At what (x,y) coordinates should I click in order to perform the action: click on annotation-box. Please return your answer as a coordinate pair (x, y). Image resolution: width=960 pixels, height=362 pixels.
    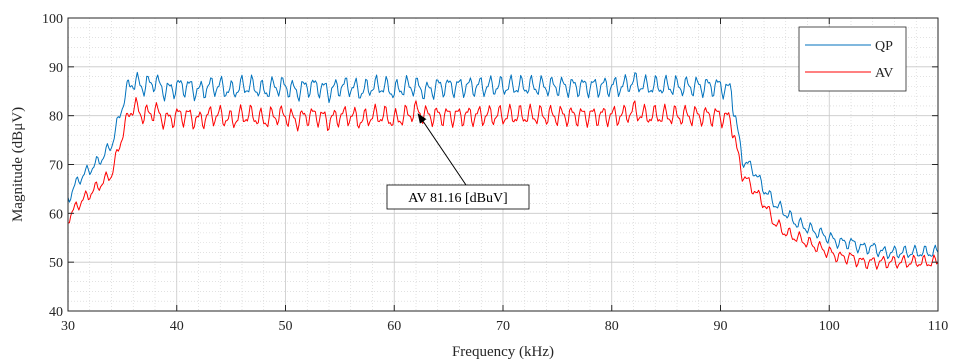
    Looking at the image, I should click on (458, 197).